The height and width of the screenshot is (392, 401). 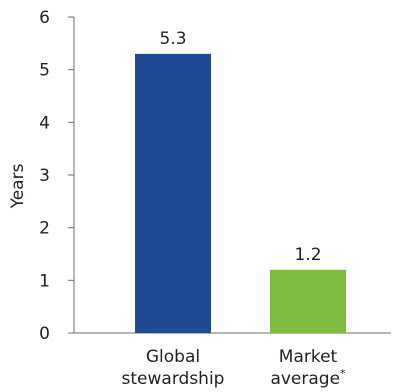 What do you see at coordinates (343, 373) in the screenshot?
I see `category-footnote-marker: *` at bounding box center [343, 373].